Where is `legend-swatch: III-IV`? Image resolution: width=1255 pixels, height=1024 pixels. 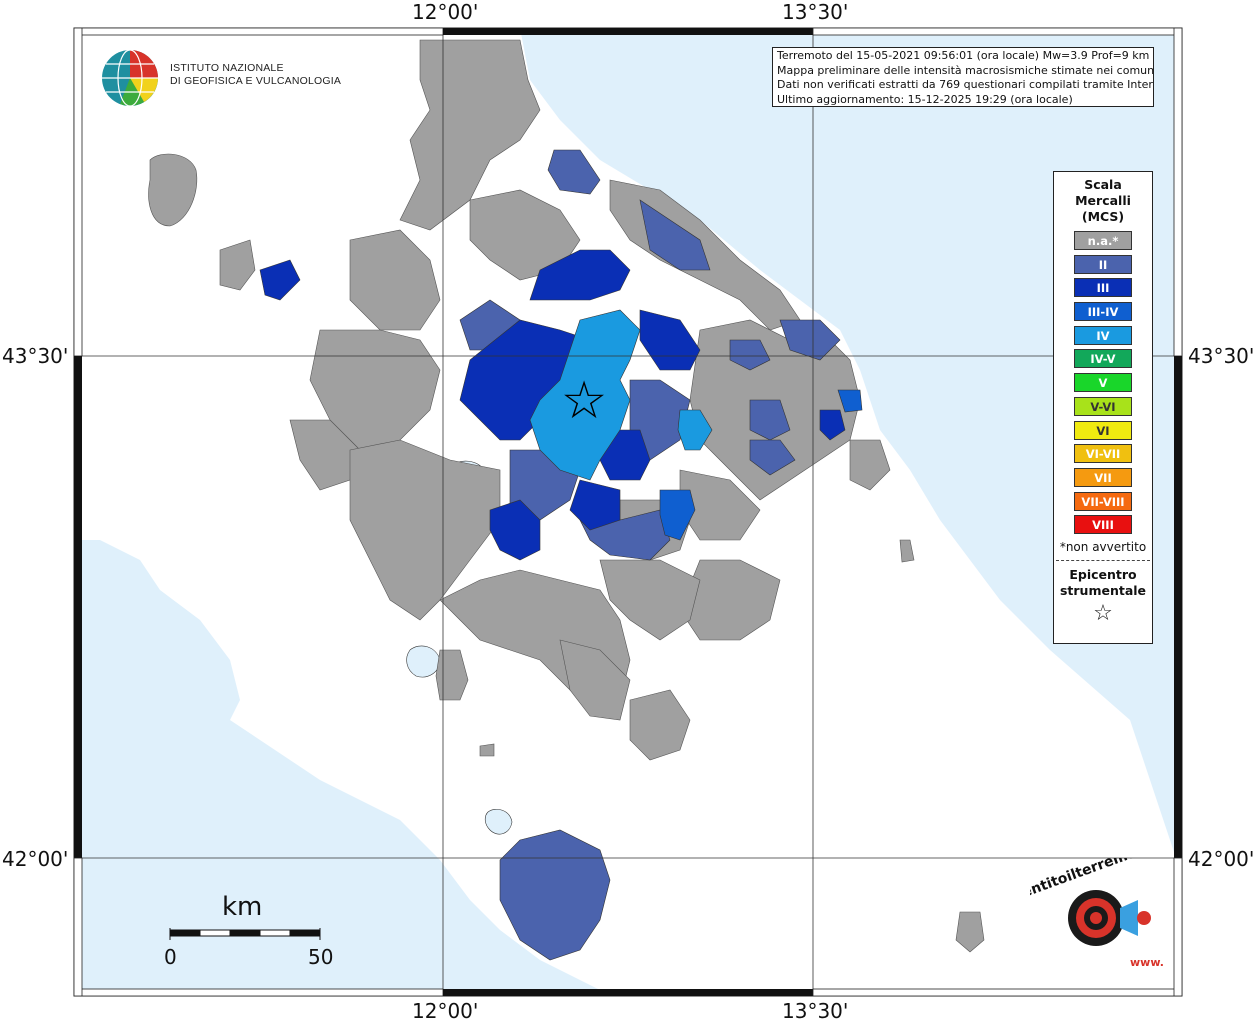
legend-swatch: III-IV is located at coordinates (1103, 312).